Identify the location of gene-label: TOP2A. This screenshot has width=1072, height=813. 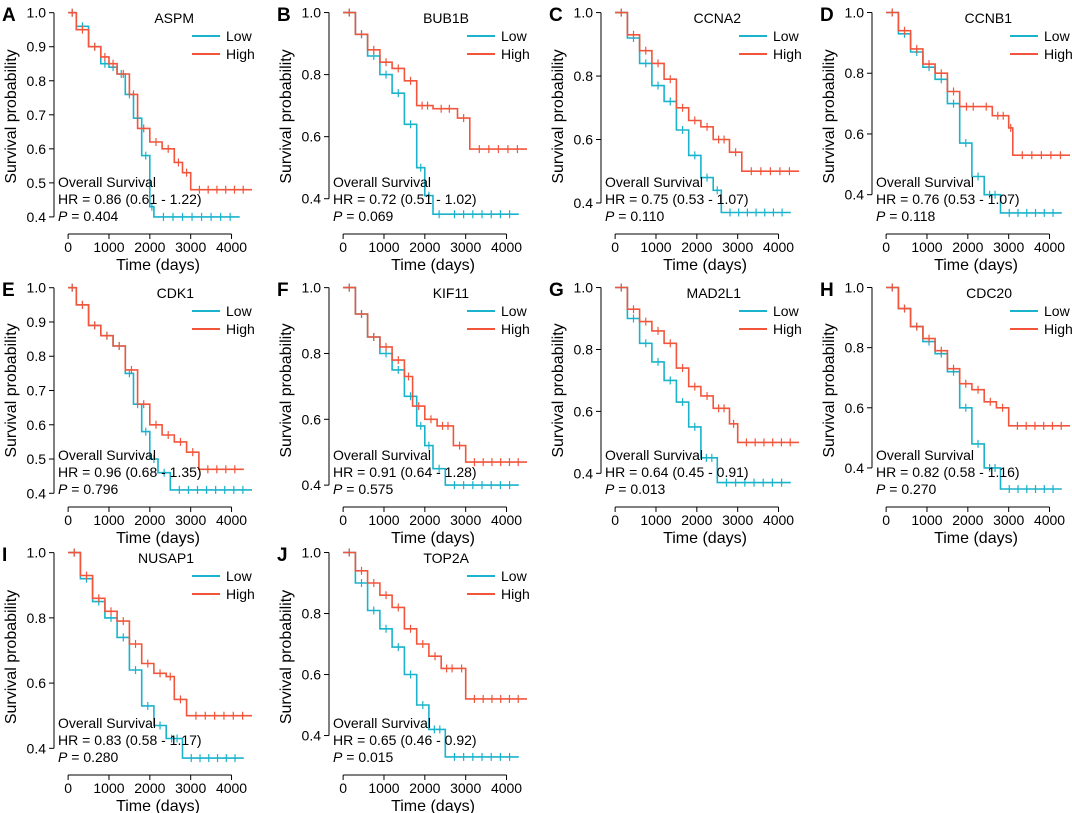
(446, 558).